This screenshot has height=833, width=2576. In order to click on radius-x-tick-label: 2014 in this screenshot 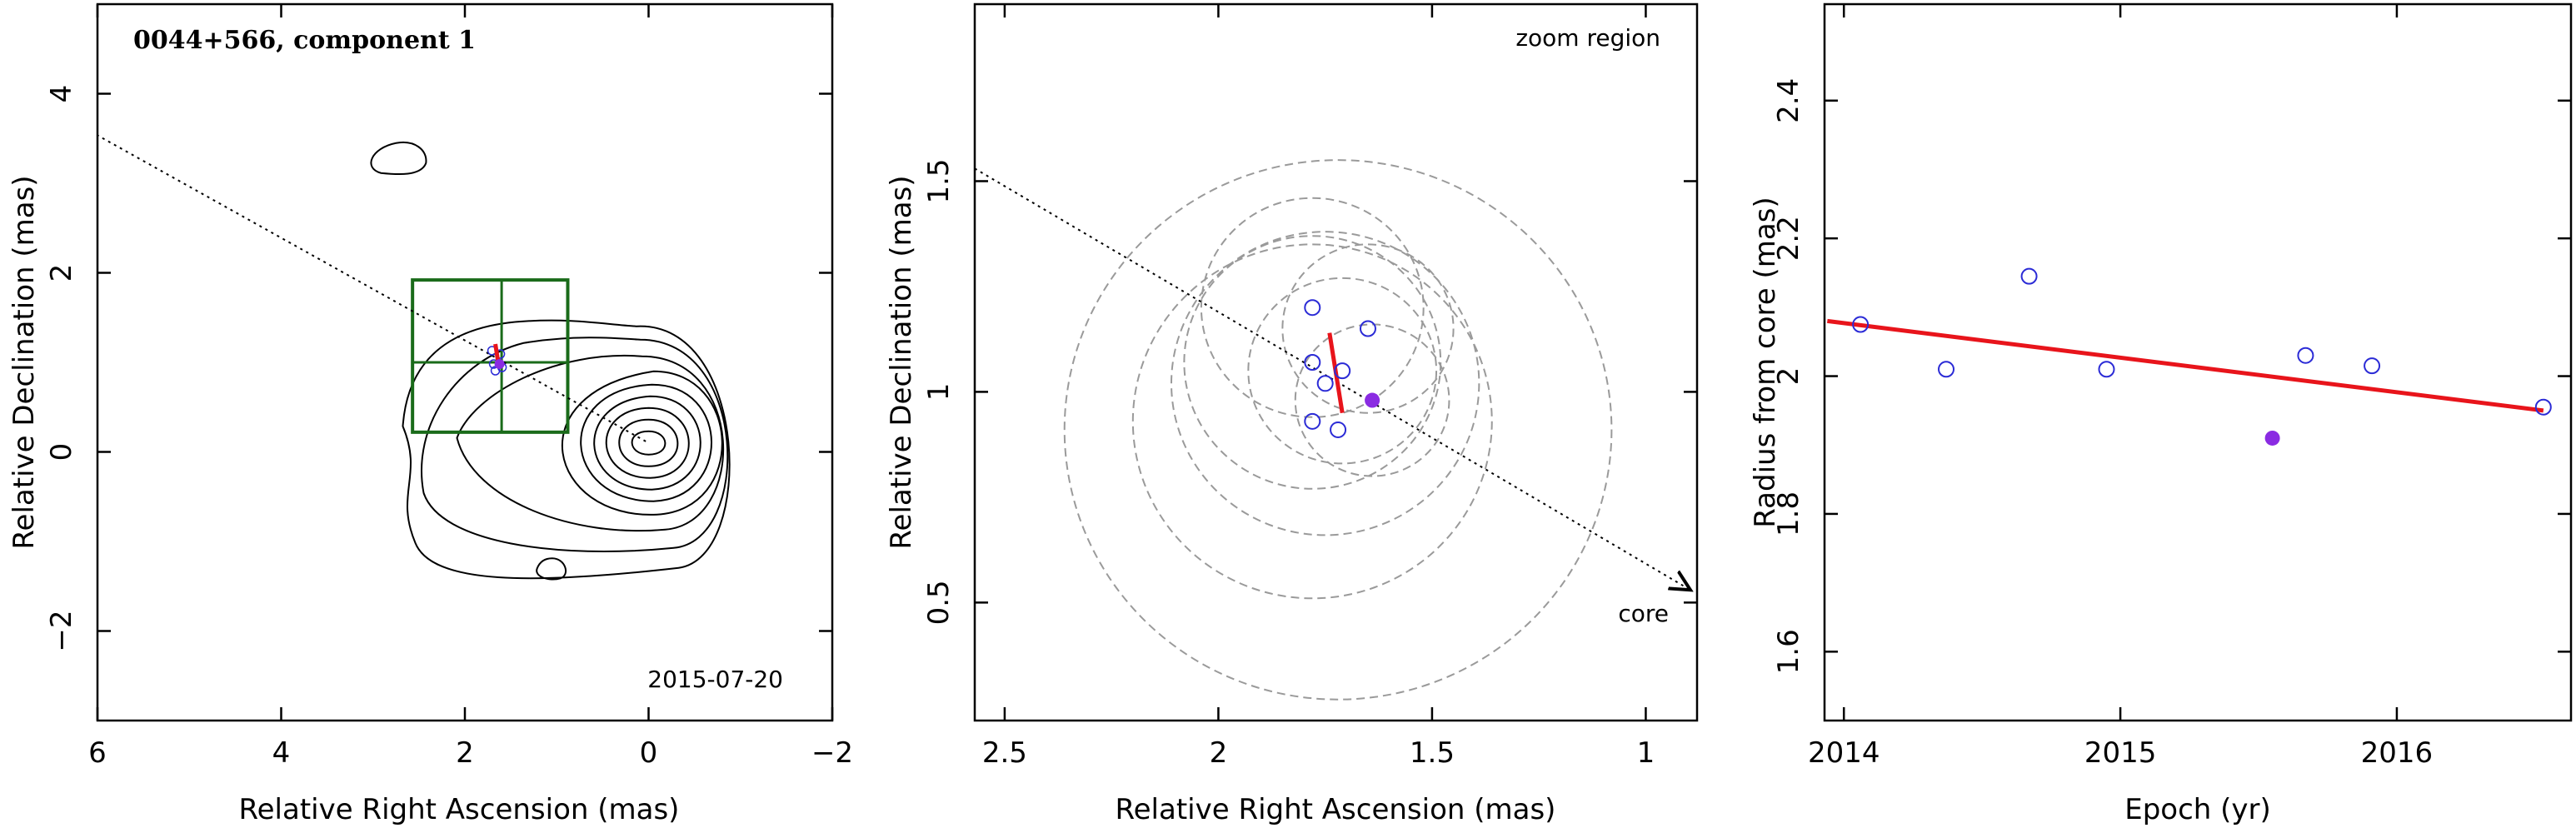, I will do `click(1844, 753)`.